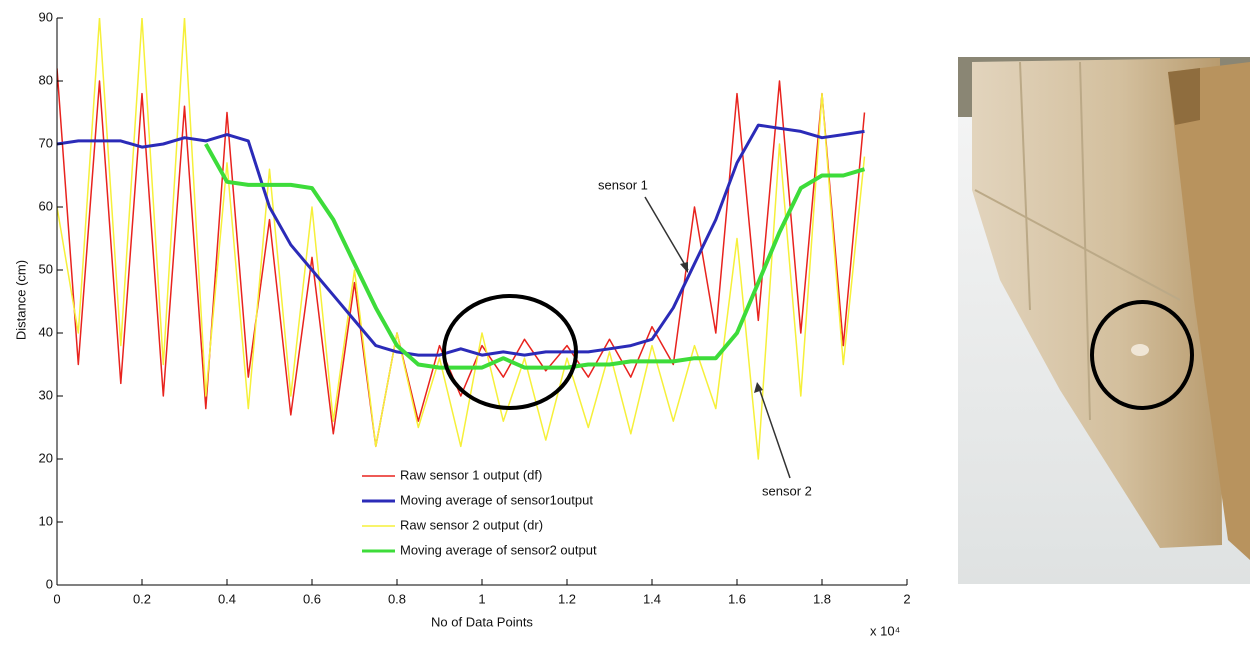  What do you see at coordinates (46, 457) in the screenshot?
I see `y-tick-label: 20` at bounding box center [46, 457].